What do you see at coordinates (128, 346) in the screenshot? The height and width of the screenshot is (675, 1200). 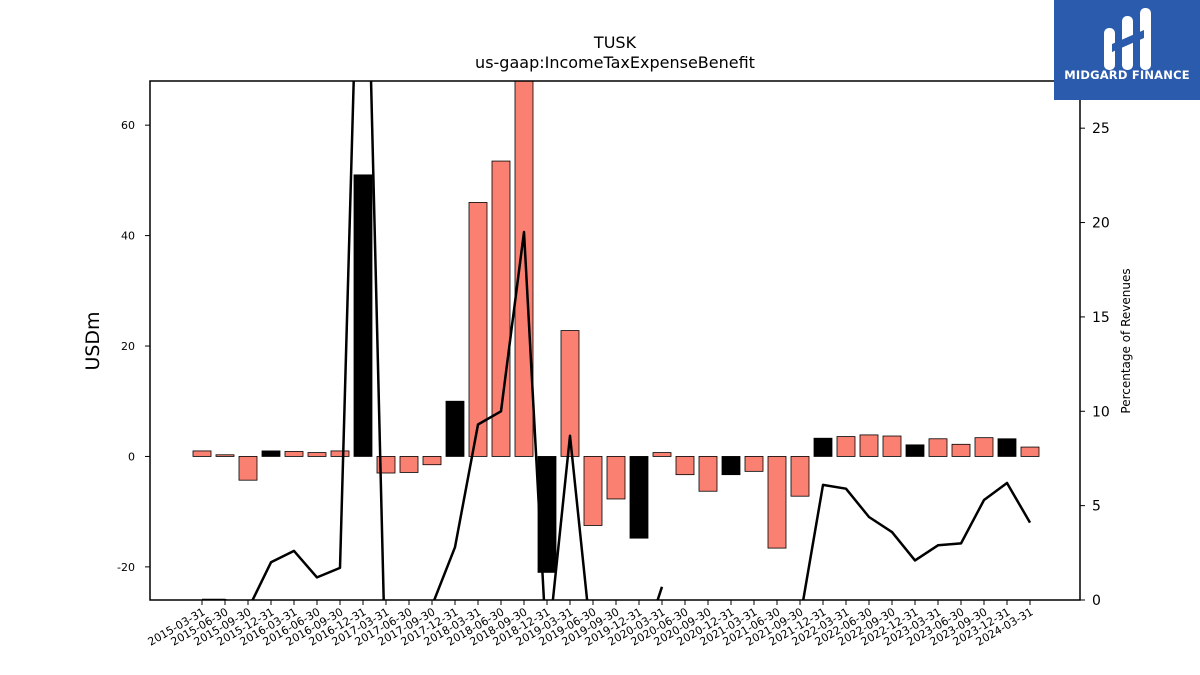 I see `y-tick-label: 20` at bounding box center [128, 346].